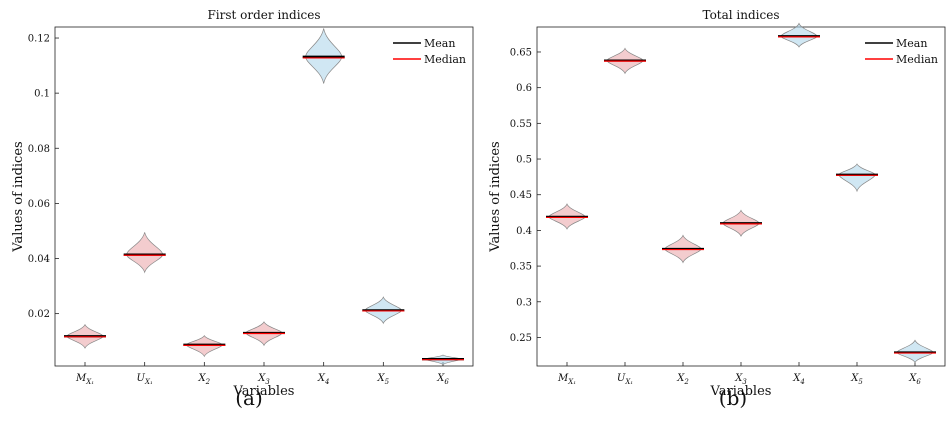 The width and height of the screenshot is (948, 445). What do you see at coordinates (521, 195) in the screenshot?
I see `y-tick-label: 0.45` at bounding box center [521, 195].